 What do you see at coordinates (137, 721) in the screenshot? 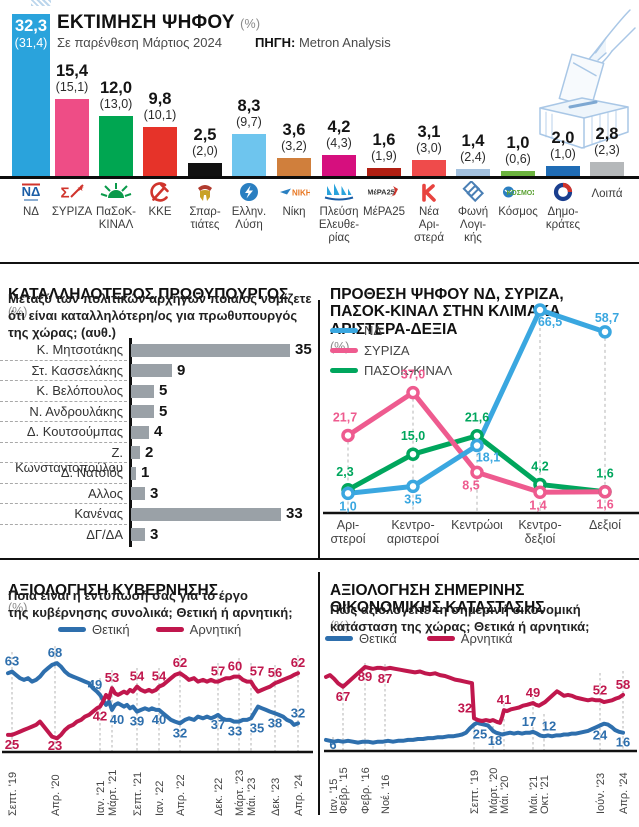
I see `svg-text: 39` at bounding box center [137, 721].